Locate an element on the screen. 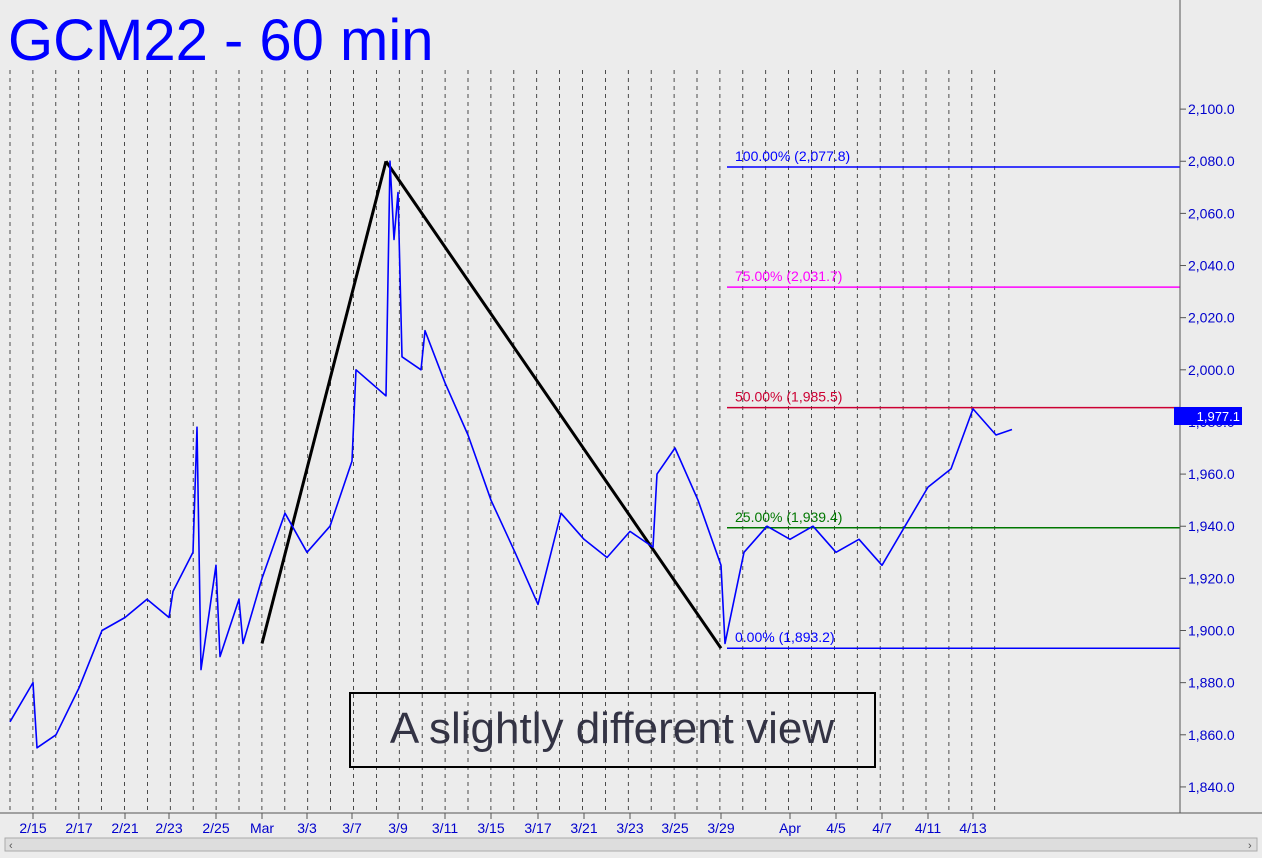 This screenshot has height=858, width=1262. fib-level-label: 0.00% (1,893.2) is located at coordinates (785, 637).